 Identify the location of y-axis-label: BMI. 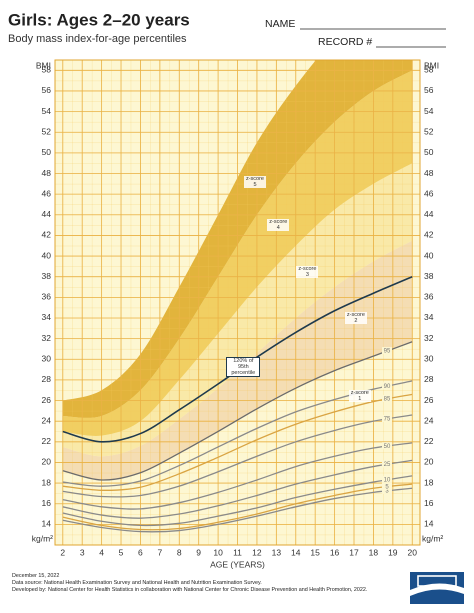
(431, 65).